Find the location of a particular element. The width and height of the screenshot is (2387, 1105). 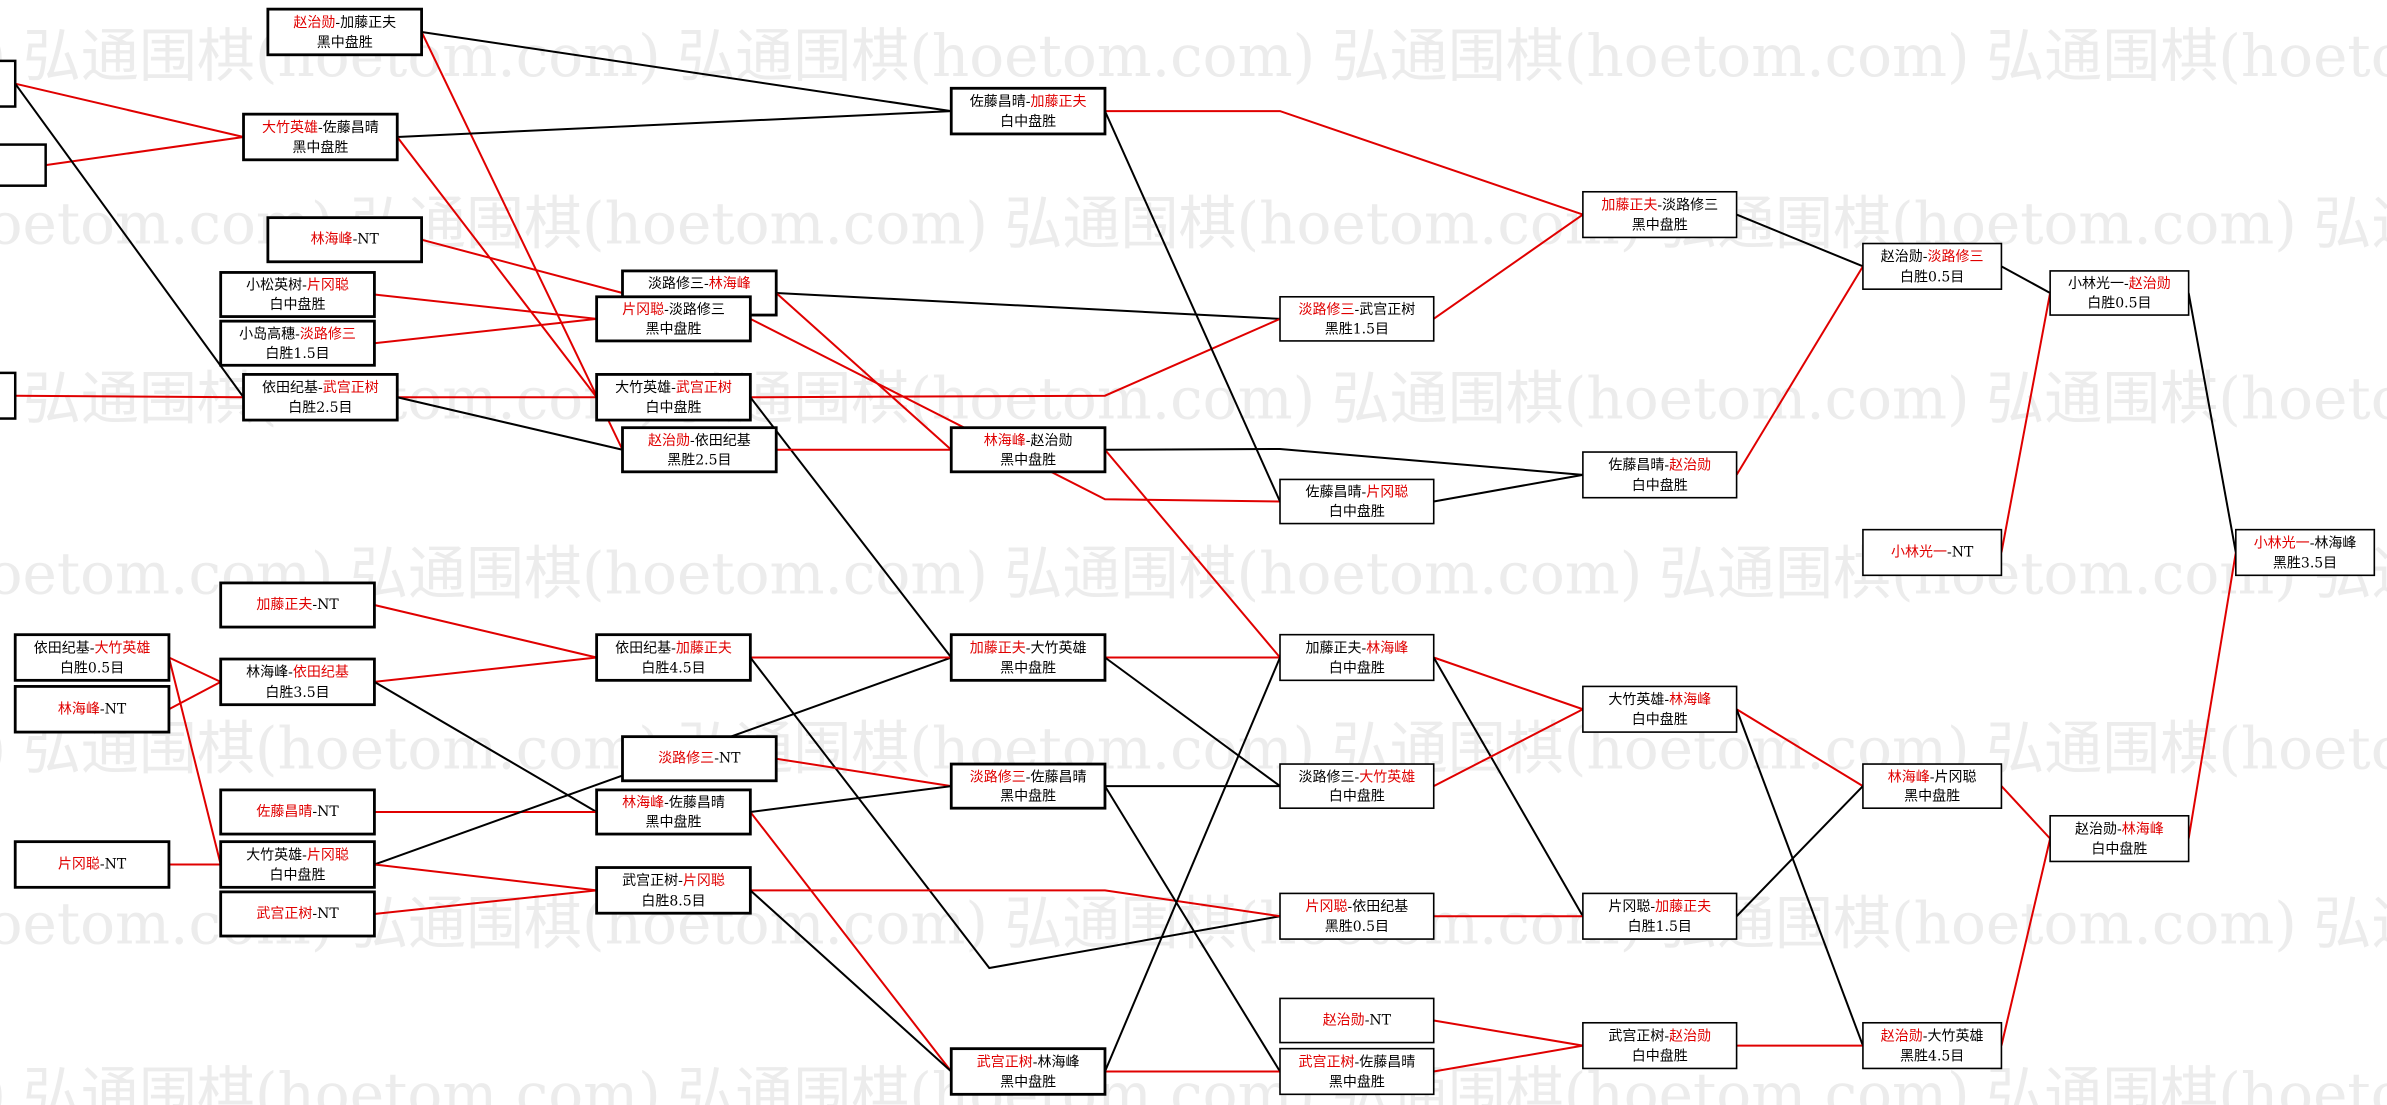

players: 武宫正树-林海峰 is located at coordinates (1028, 1062).